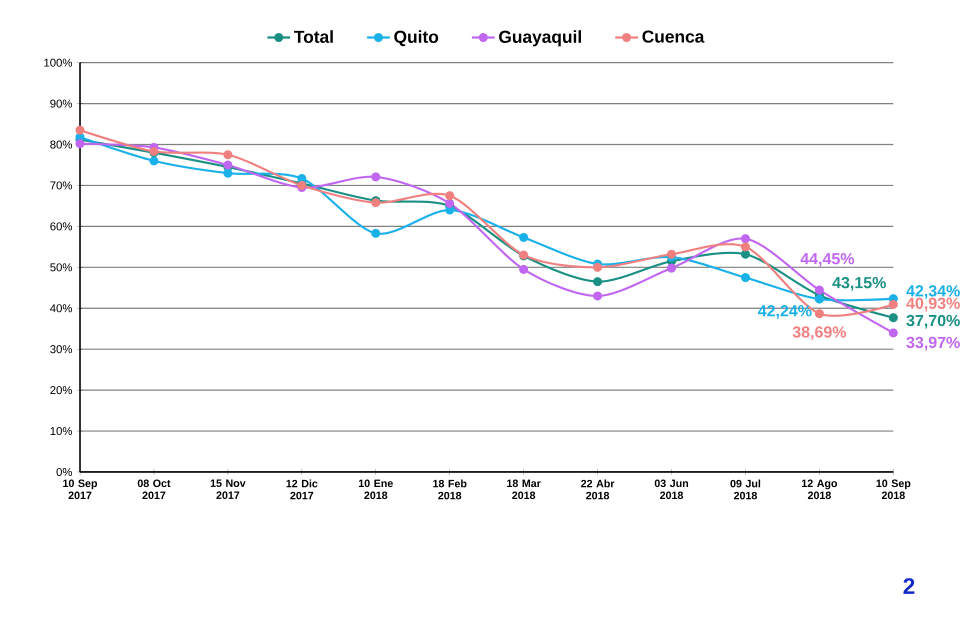  I want to click on x-tick-label: 22 Abr 2018, so click(597, 490).